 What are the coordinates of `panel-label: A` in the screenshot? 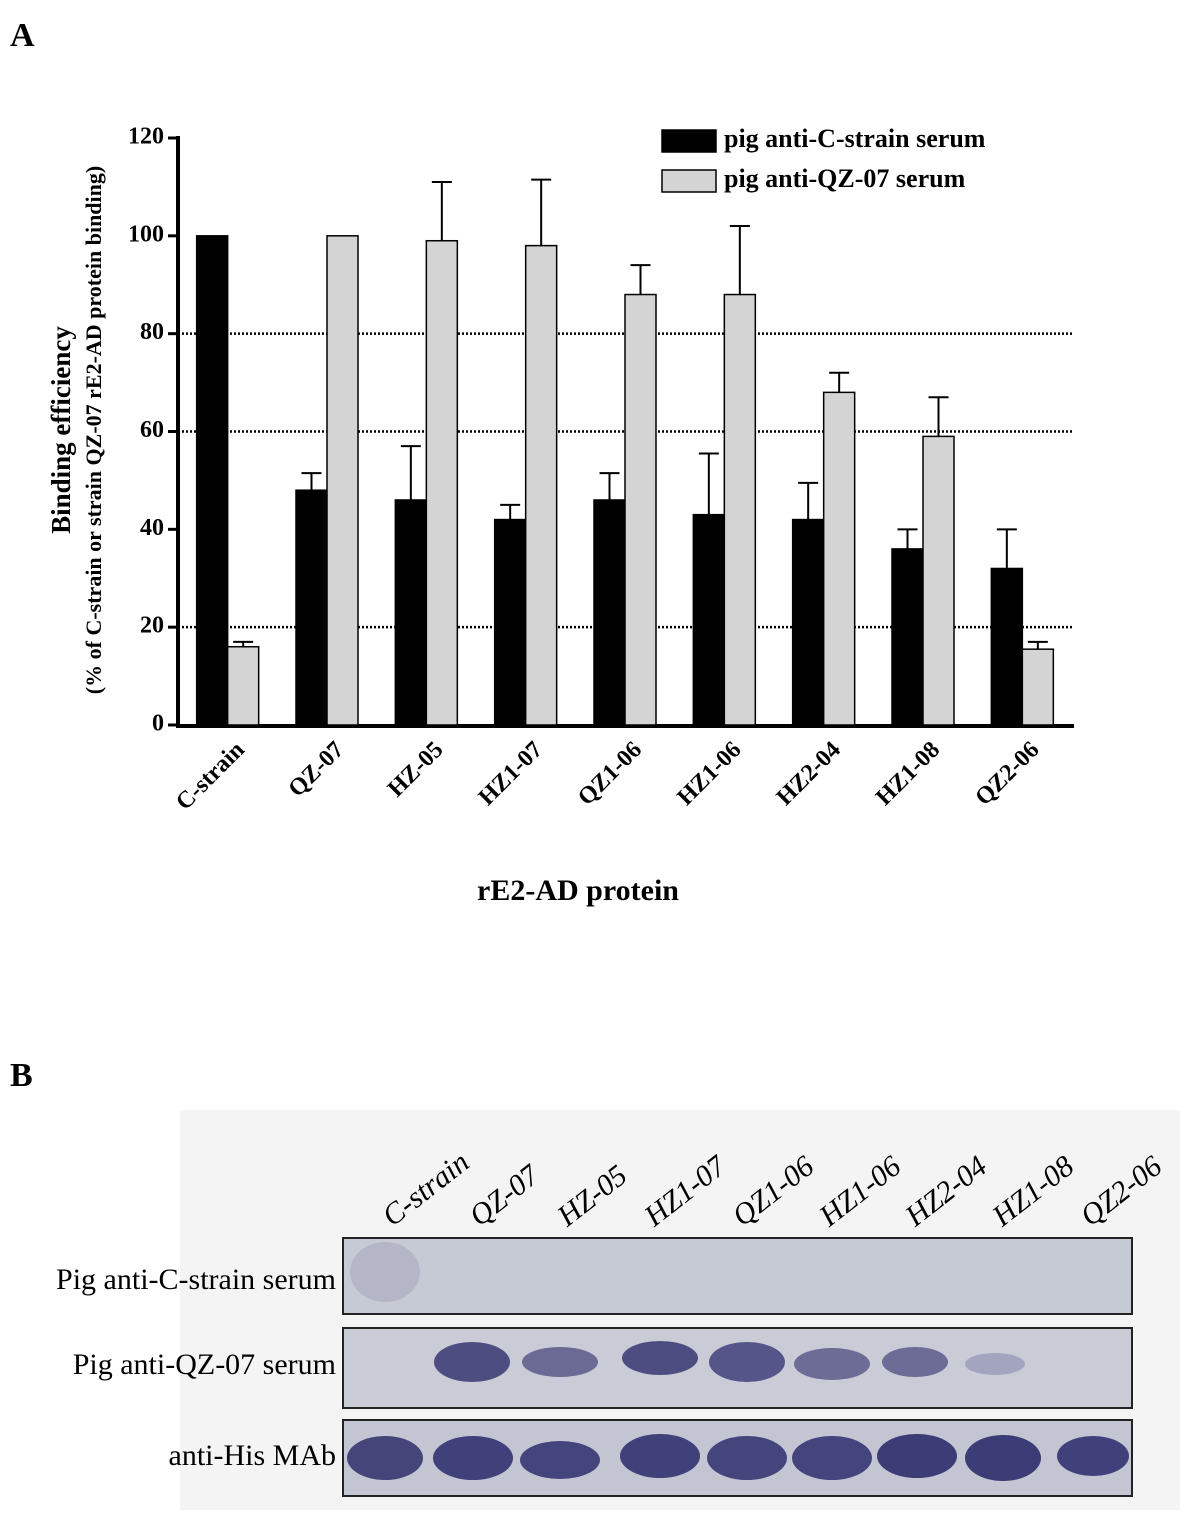 It's located at (22, 35).